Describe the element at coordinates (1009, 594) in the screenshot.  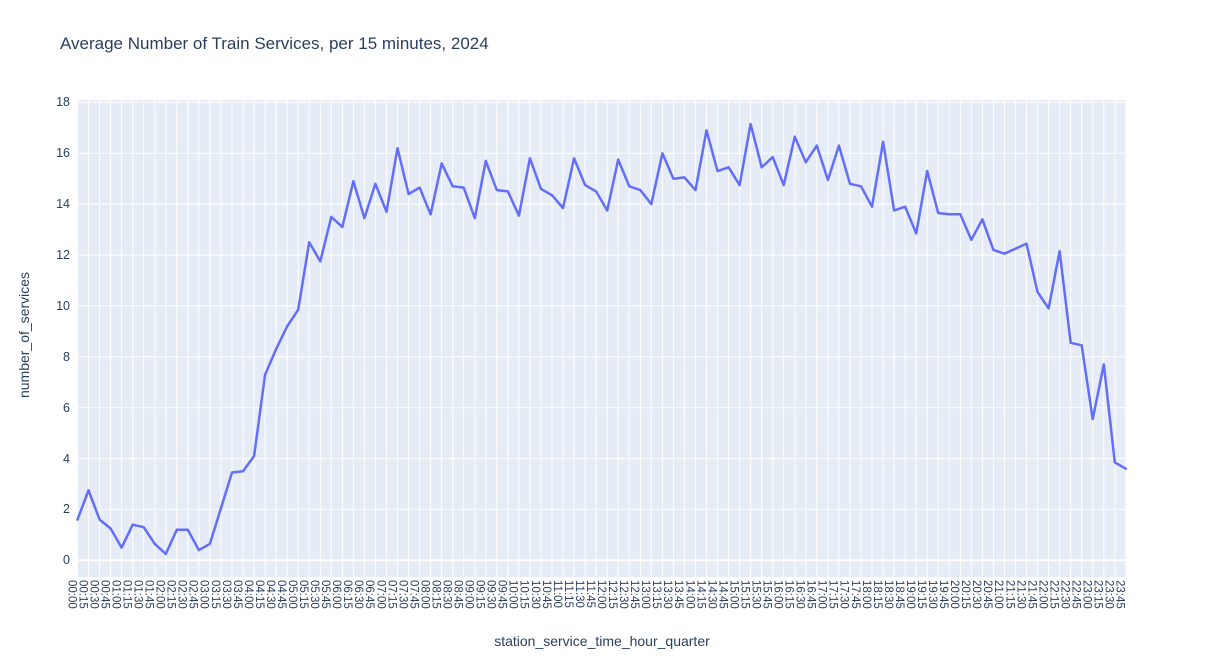
I see `x-tick-label: 21:15` at that location.